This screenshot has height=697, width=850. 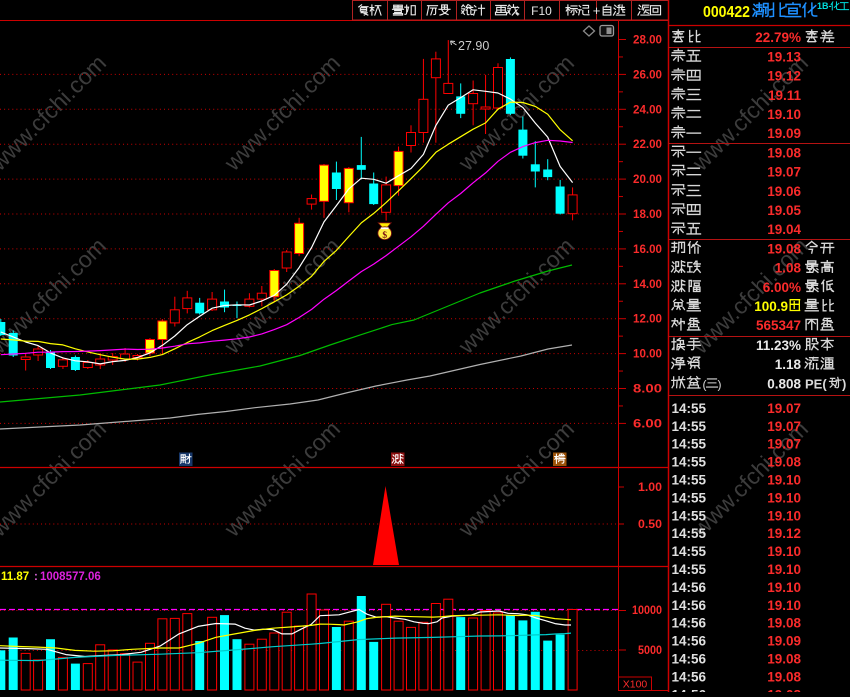 What do you see at coordinates (816, 383) in the screenshot?
I see `svg-text: PE(` at bounding box center [816, 383].